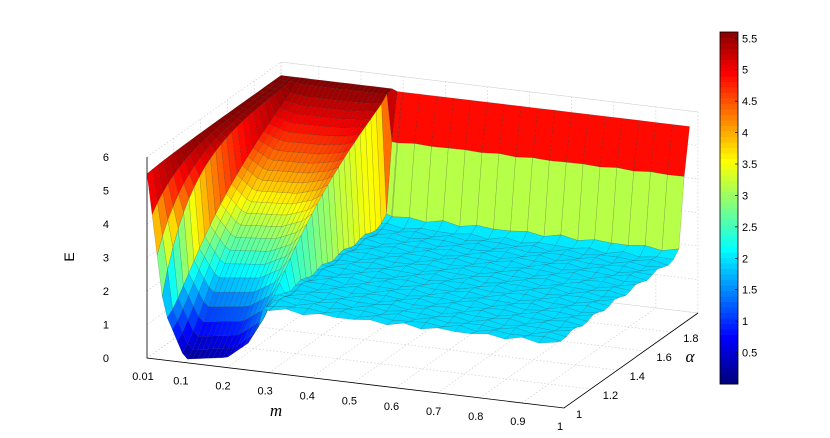 Image resolution: width=830 pixels, height=438 pixels. Describe the element at coordinates (749, 291) in the screenshot. I see `colorbar-tick-label: 1.5` at that location.